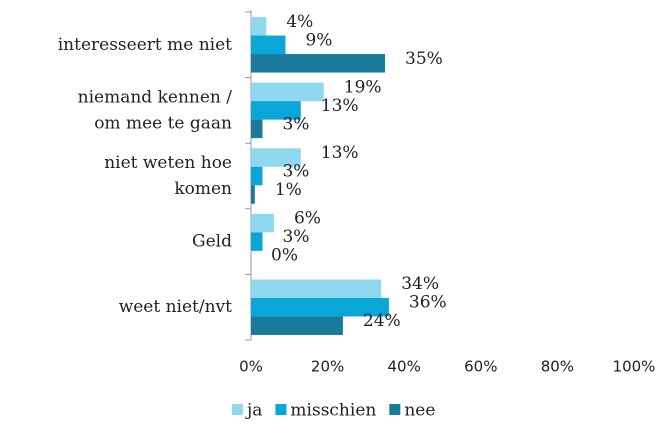 This screenshot has width=664, height=424. Describe the element at coordinates (288, 190) in the screenshot. I see `data-label: 1%` at that location.